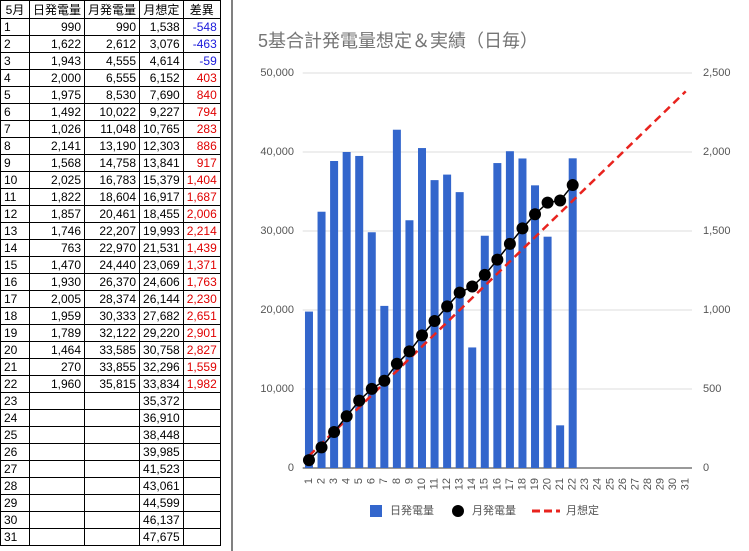  What do you see at coordinates (110, 9) in the screenshot?
I see `header-row: 5月 日発電量 月発電量 月想定 差異` at bounding box center [110, 9].